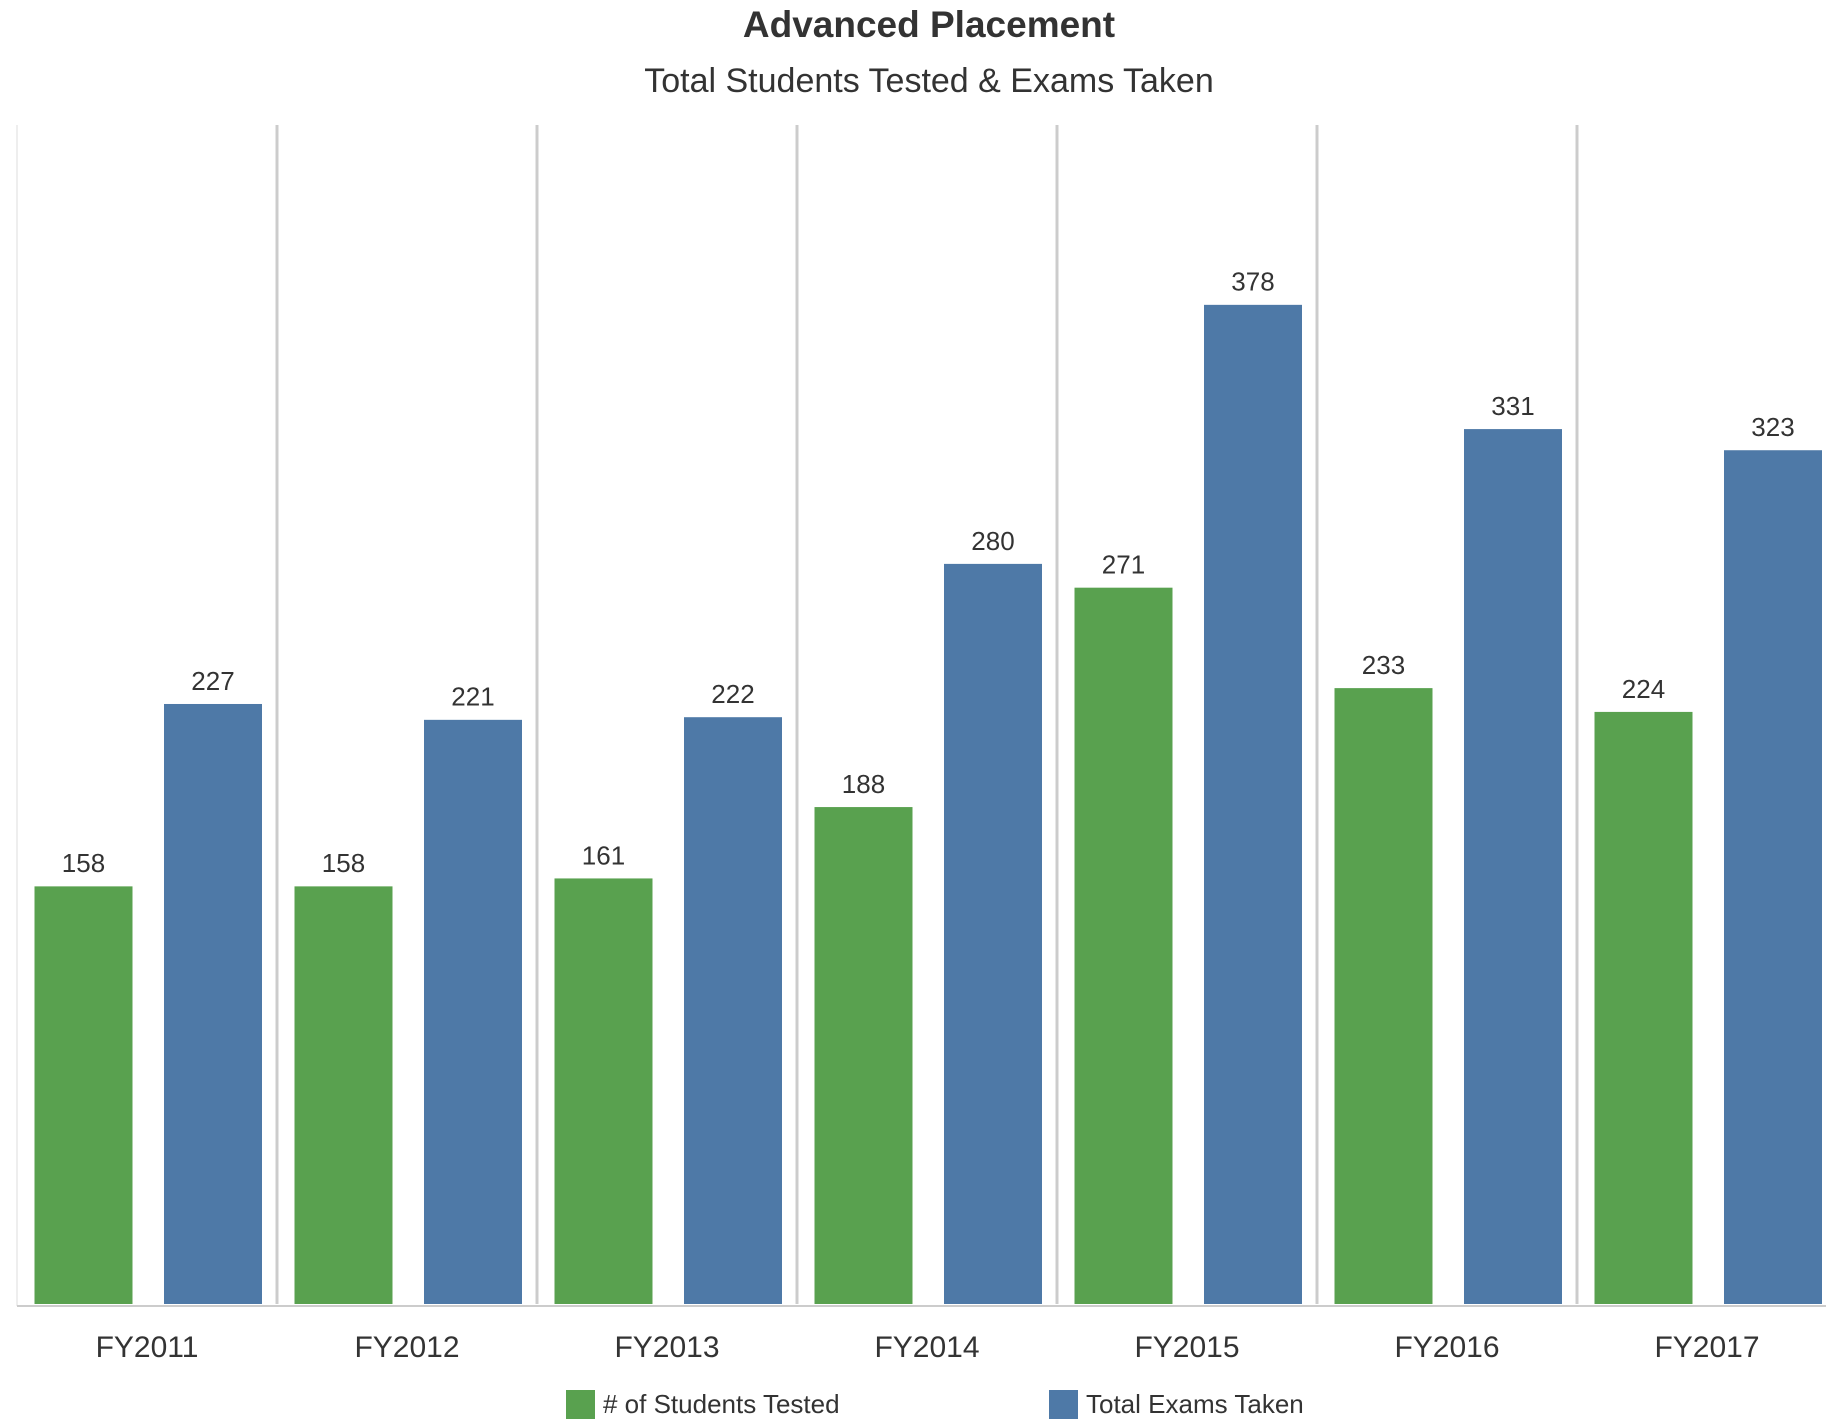  Describe the element at coordinates (212, 681) in the screenshot. I see `data-label: 227` at that location.